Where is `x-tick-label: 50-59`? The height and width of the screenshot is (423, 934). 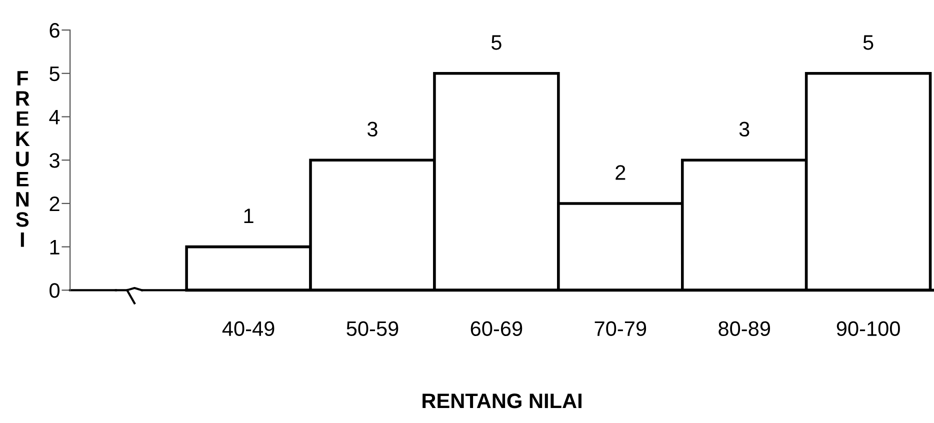 x-tick-label: 50-59 is located at coordinates (372, 328).